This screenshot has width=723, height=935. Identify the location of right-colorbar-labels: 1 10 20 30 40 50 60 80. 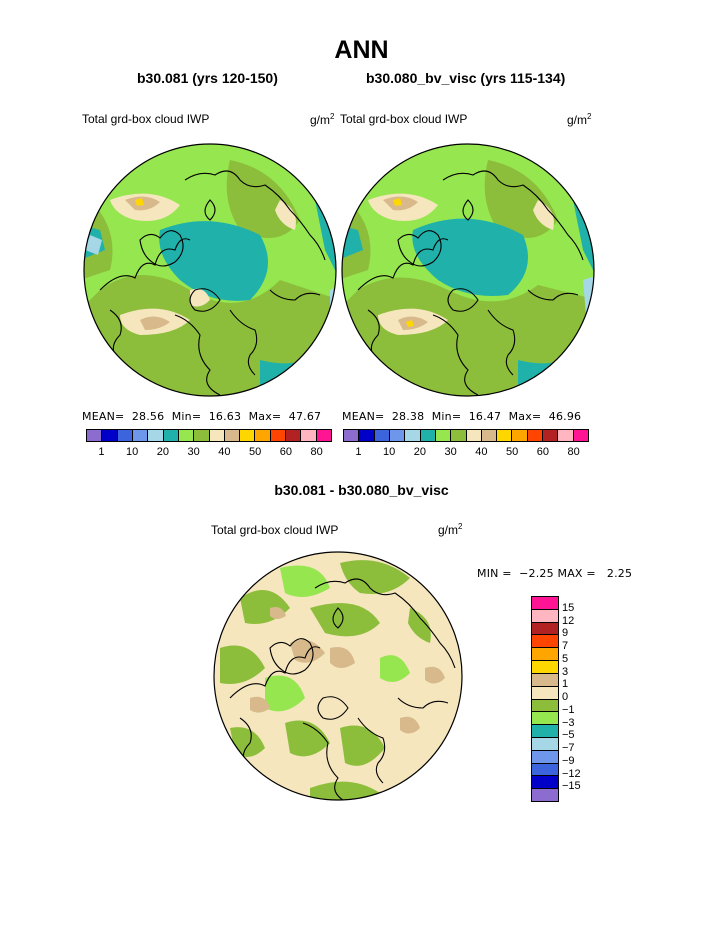
(466, 453).